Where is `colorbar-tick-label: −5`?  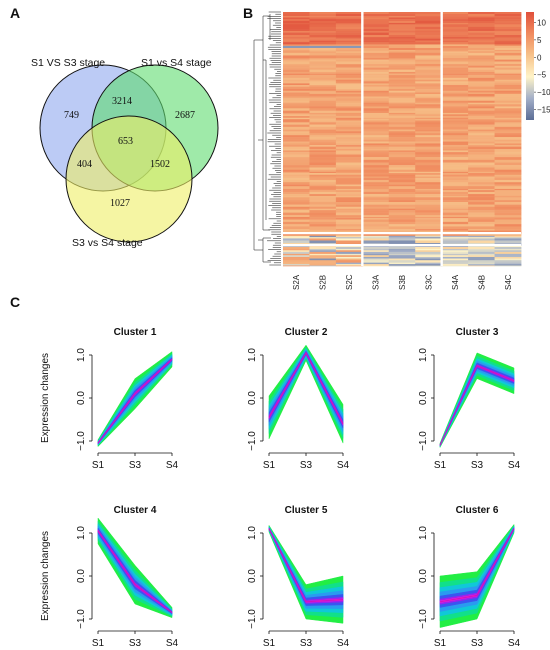
colorbar-tick-label: −5 is located at coordinates (542, 75).